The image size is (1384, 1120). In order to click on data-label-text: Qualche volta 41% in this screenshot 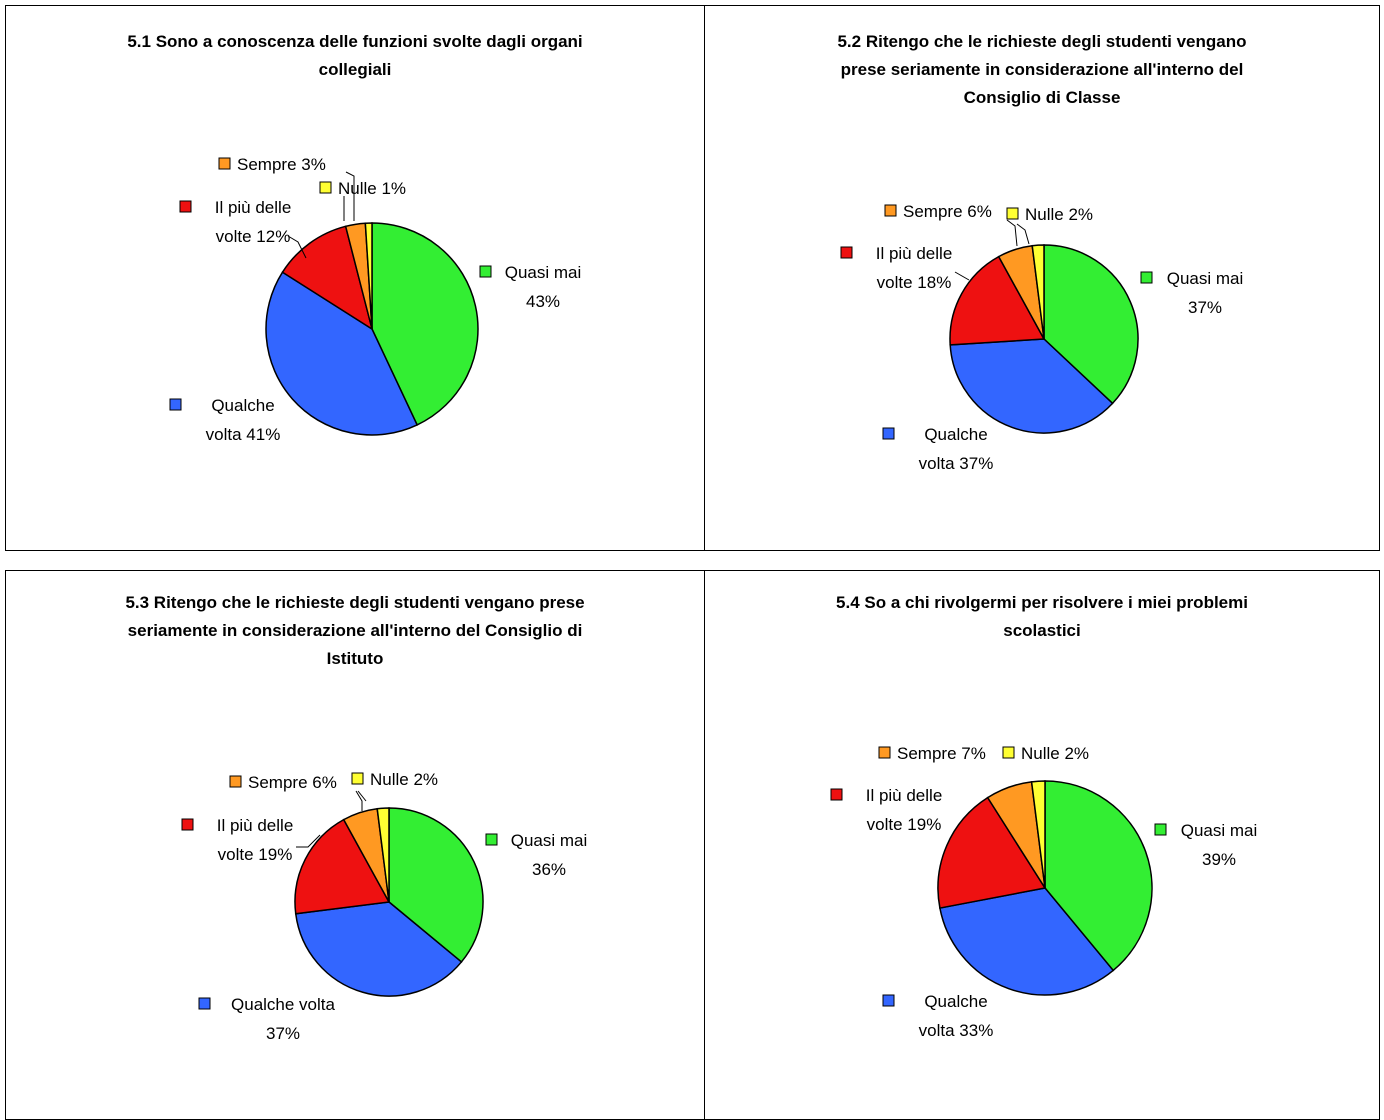, I will do `click(243, 420)`.